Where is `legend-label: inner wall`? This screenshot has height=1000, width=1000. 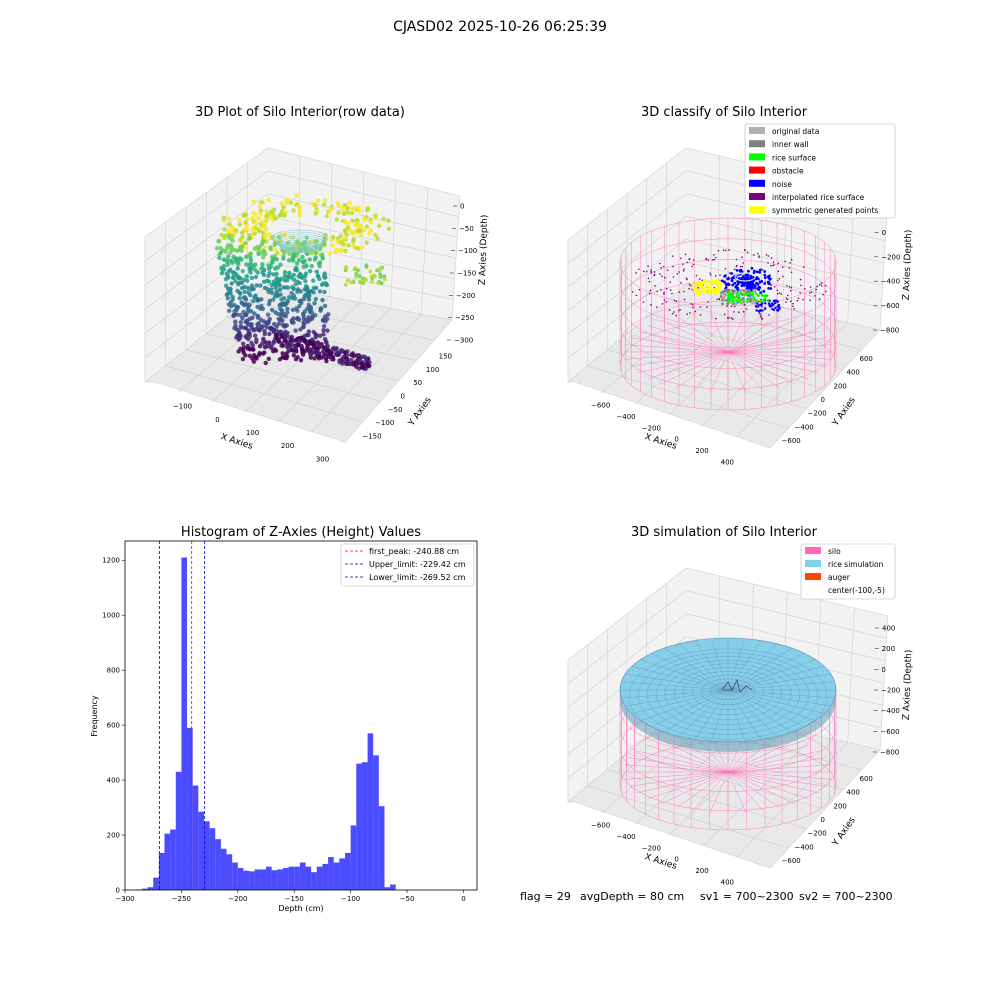 legend-label: inner wall is located at coordinates (790, 144).